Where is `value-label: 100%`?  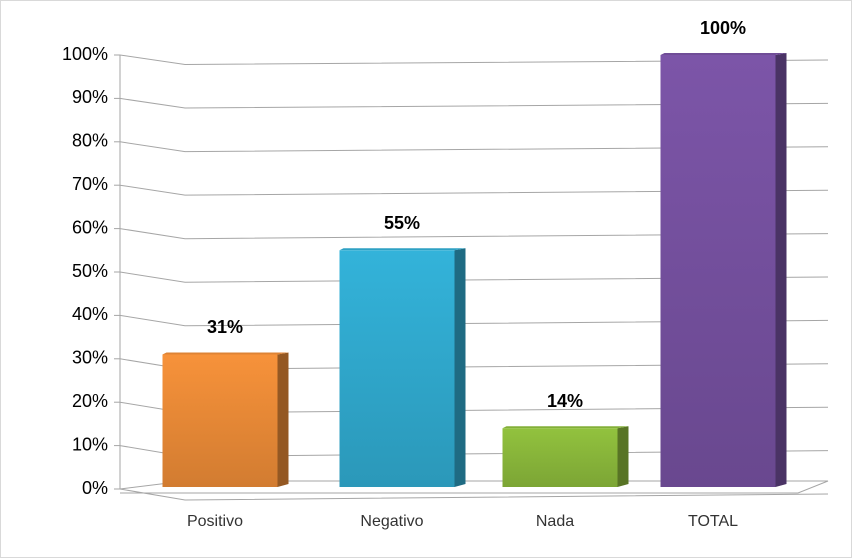 value-label: 100% is located at coordinates (723, 28).